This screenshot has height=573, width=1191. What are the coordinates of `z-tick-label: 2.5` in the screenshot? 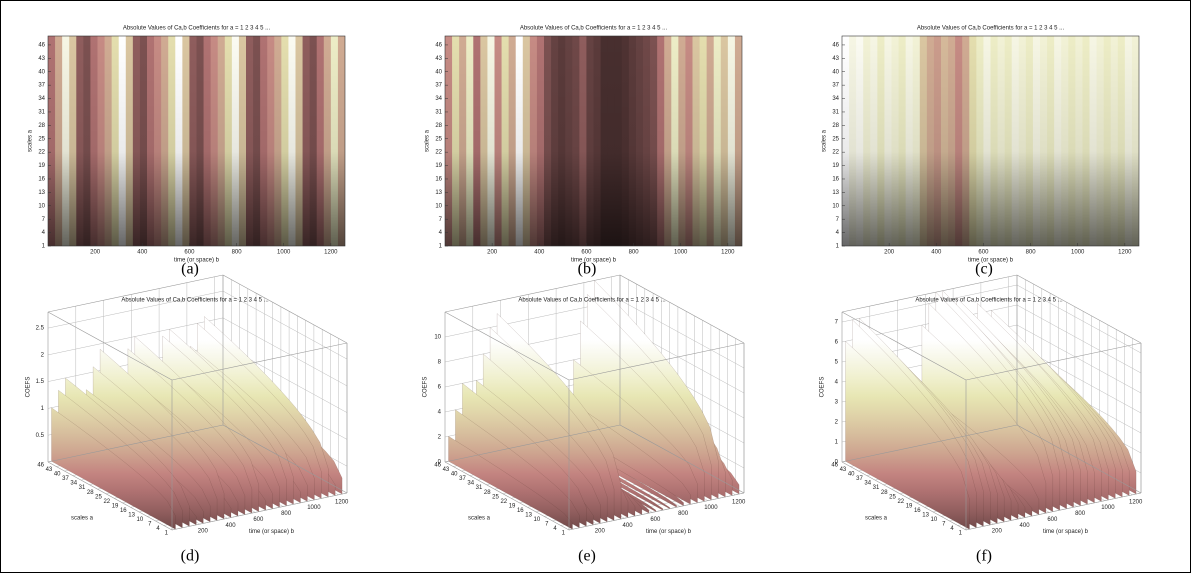 It's located at (40, 329).